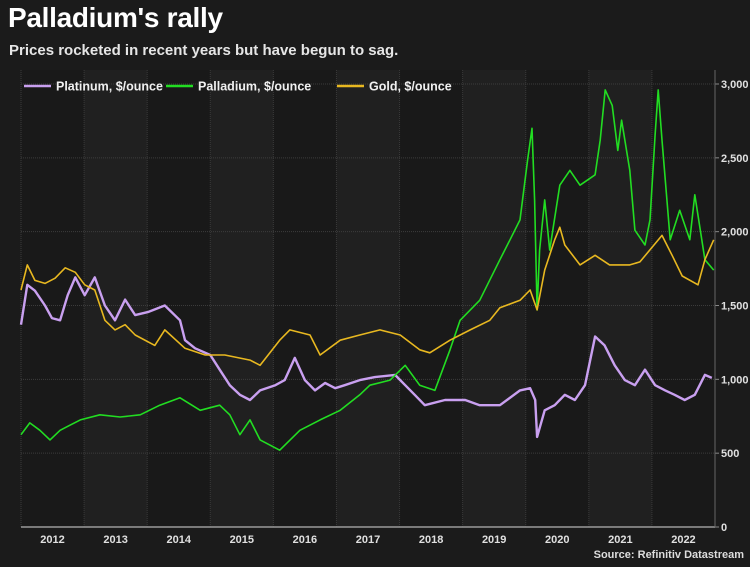  What do you see at coordinates (52, 540) in the screenshot?
I see `x-tick-label: 2012` at bounding box center [52, 540].